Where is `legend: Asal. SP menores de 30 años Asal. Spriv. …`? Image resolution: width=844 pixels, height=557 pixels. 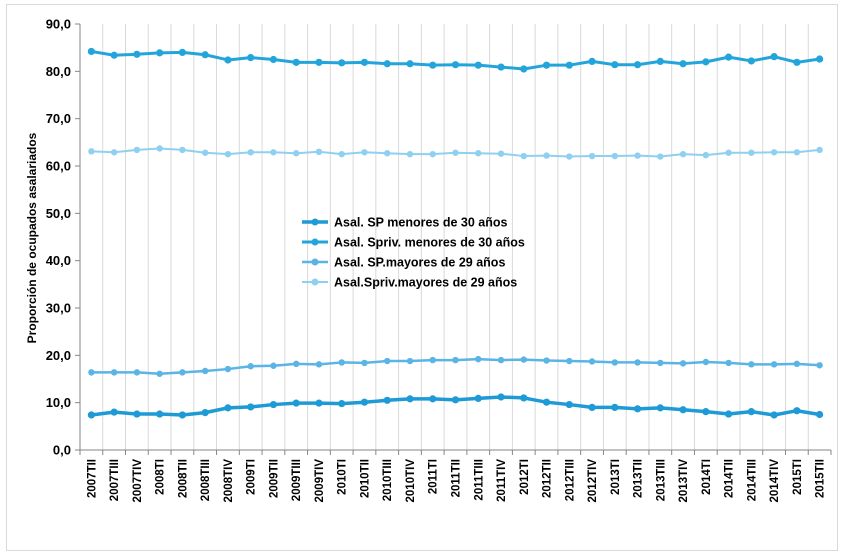 legend: Asal. SP menores de 30 años Asal. Spriv. … is located at coordinates (413, 253).